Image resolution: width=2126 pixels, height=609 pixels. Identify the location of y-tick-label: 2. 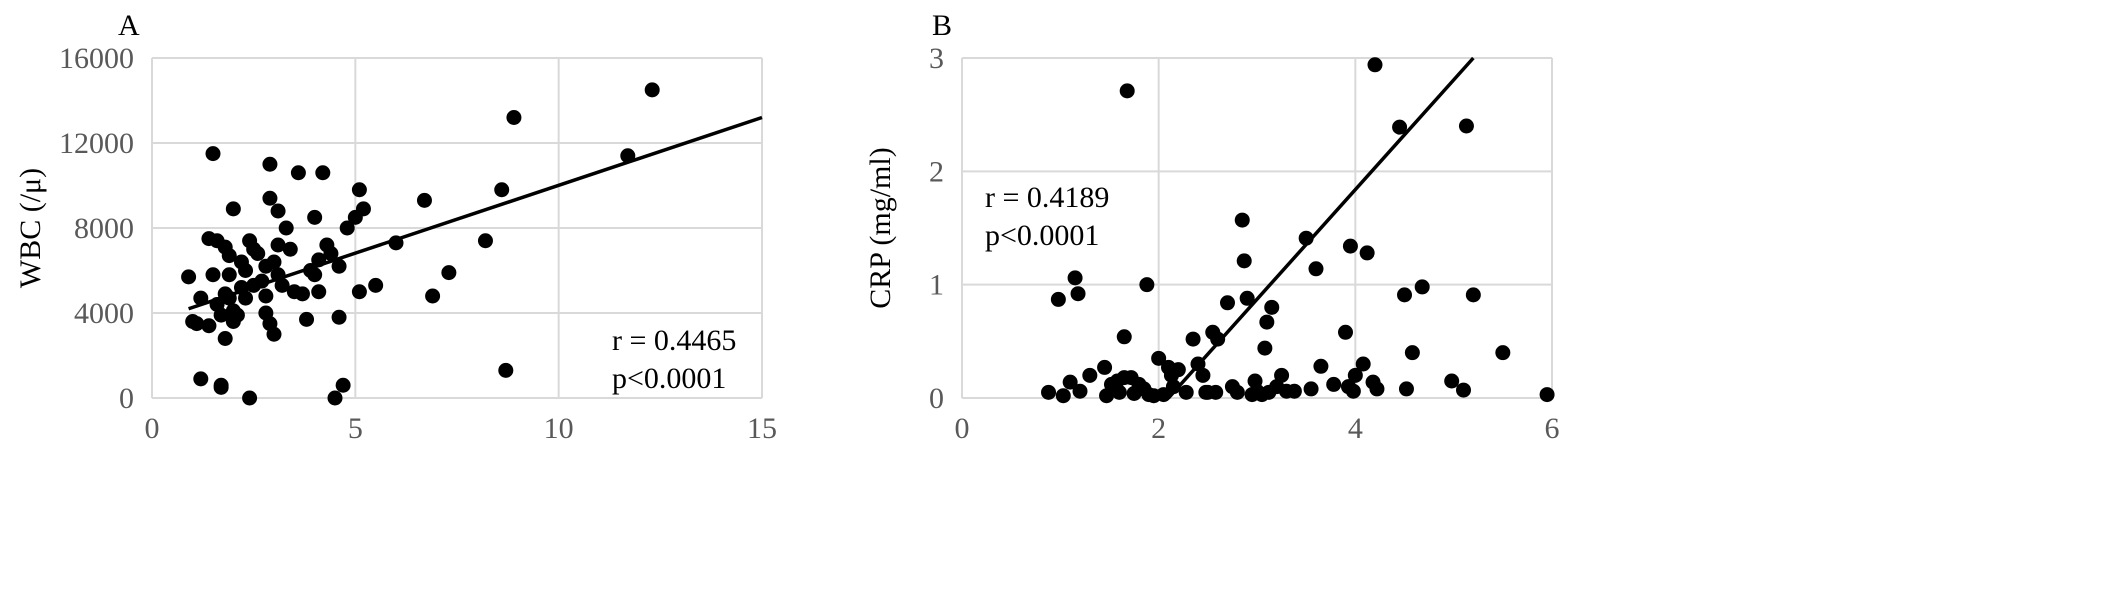
(936, 171).